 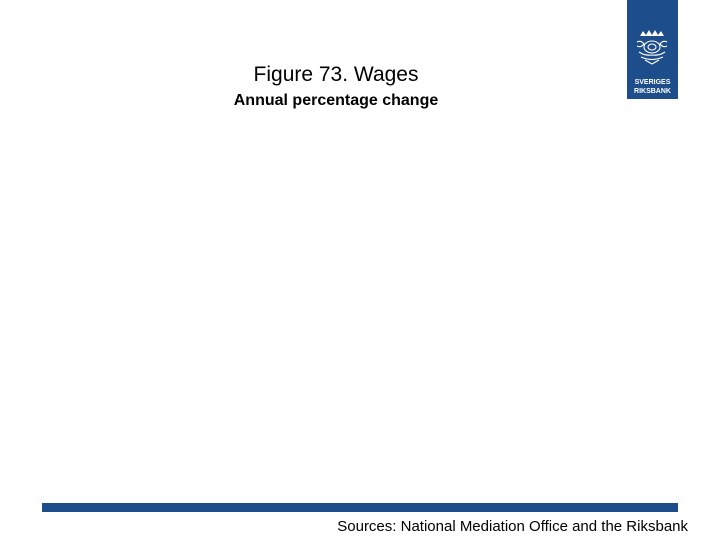 I want to click on logo-text-line2: RIKSBANK, so click(x=652, y=91).